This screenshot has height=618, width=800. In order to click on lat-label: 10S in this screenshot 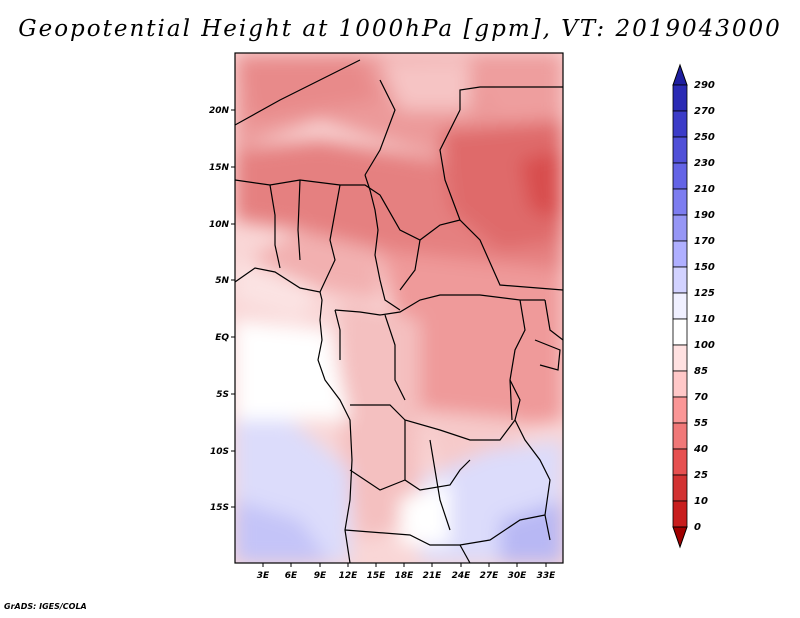, I will do `click(219, 452)`.